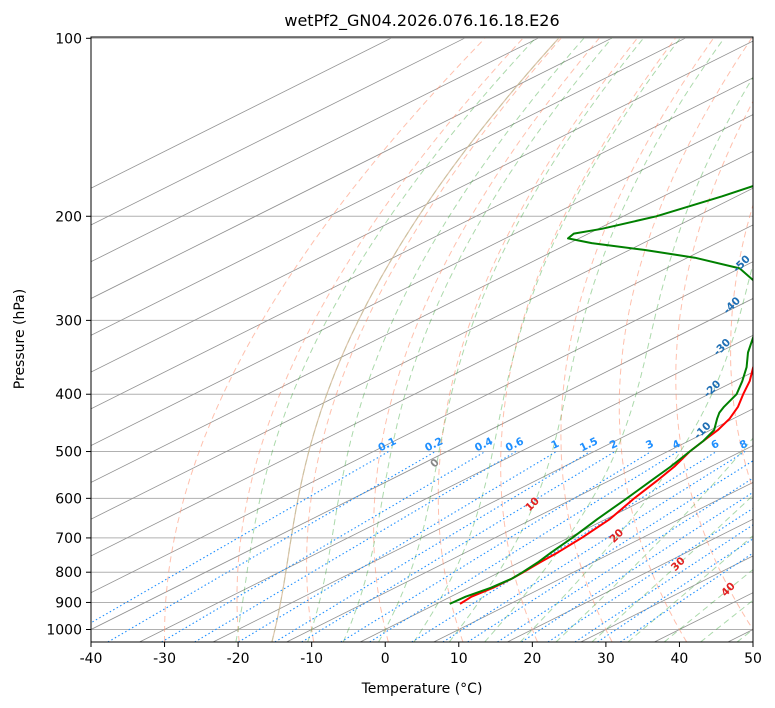 Image resolution: width=775 pixels, height=708 pixels. I want to click on mixing-ratio-label: 3, so click(650, 445).